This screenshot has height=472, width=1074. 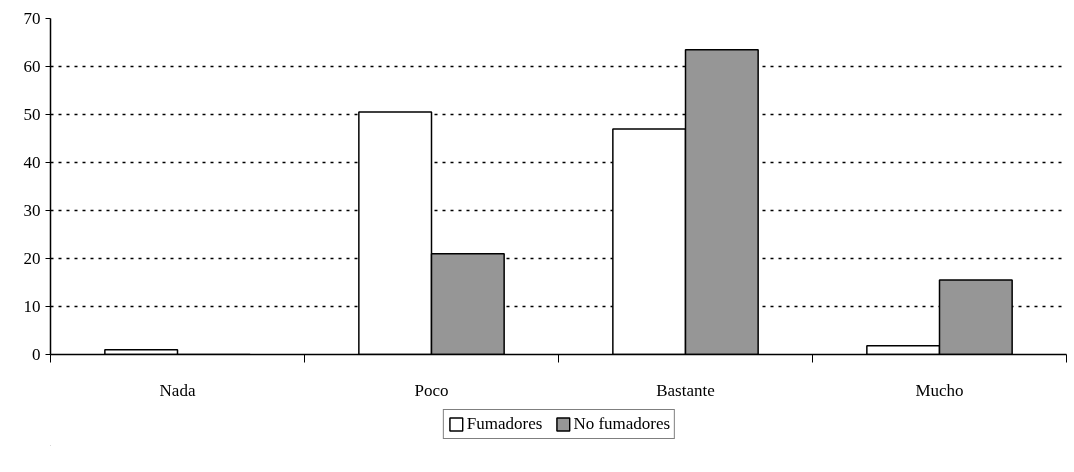 I want to click on legend-label: Fumadores, so click(x=504, y=424).